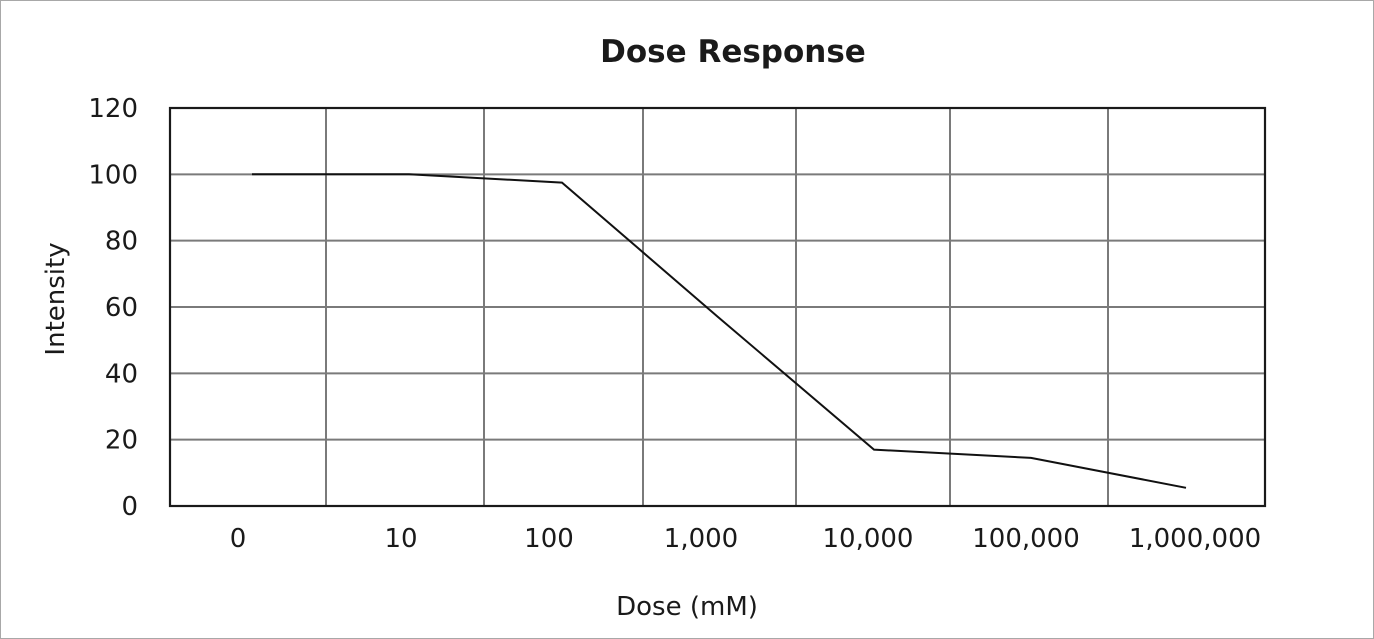  I want to click on y-tick-label: 100, so click(113, 175).